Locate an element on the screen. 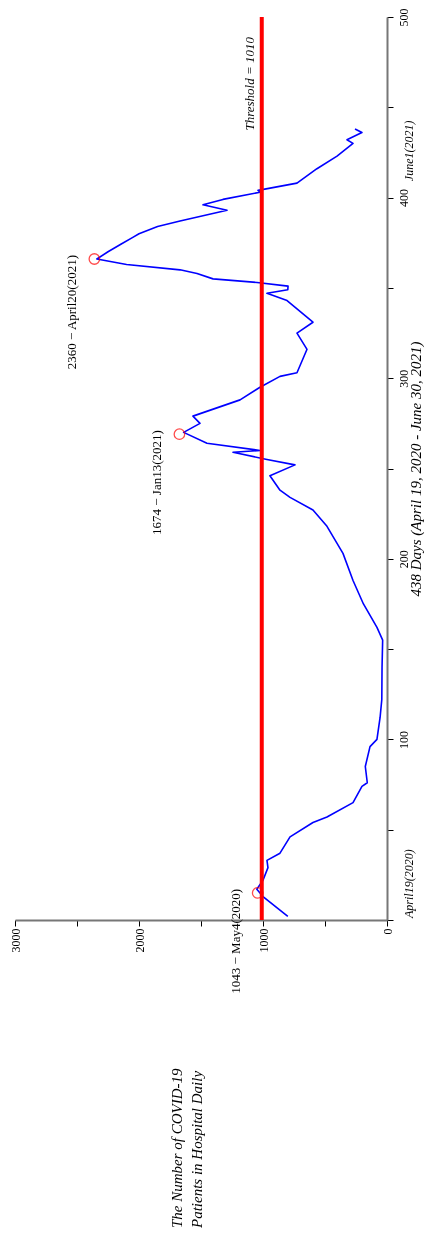 This screenshot has width=448, height=1235. y-tick-label: 500 is located at coordinates (403, 17).